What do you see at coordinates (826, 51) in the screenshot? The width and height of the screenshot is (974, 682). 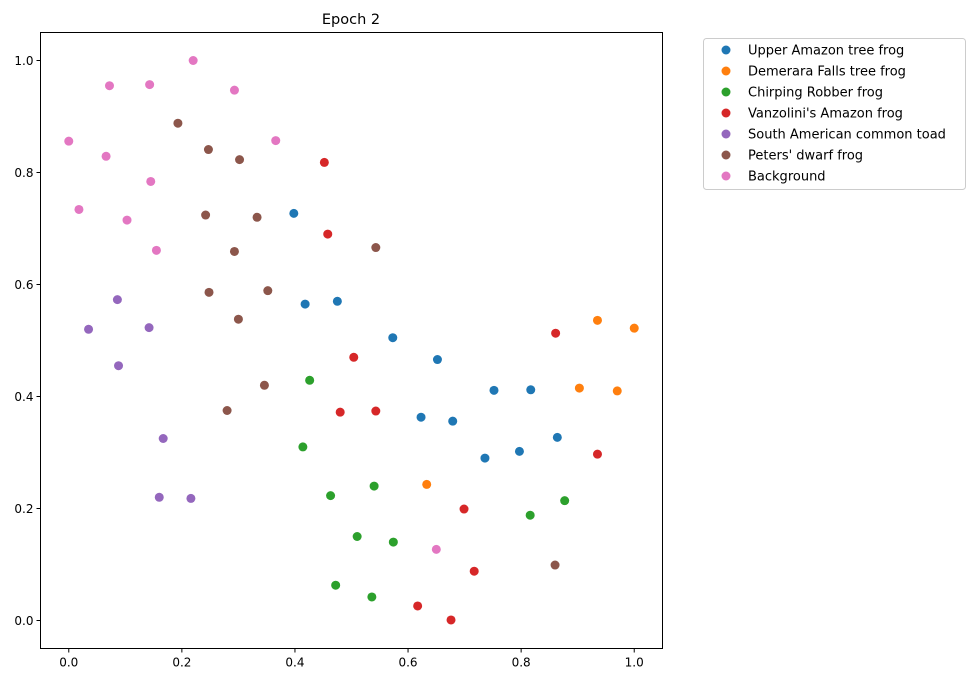 I see `legend-label: Upper Amazon tree frog` at bounding box center [826, 51].